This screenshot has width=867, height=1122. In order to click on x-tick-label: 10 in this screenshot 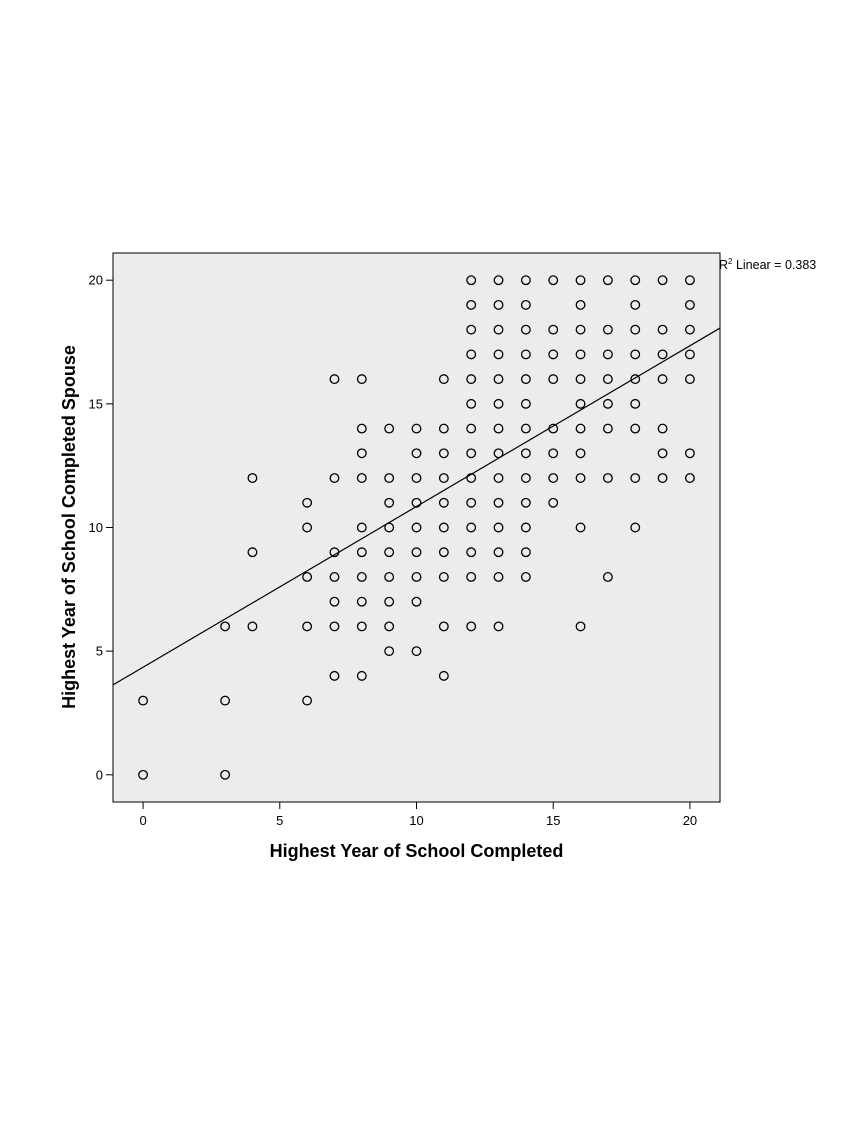, I will do `click(416, 820)`.